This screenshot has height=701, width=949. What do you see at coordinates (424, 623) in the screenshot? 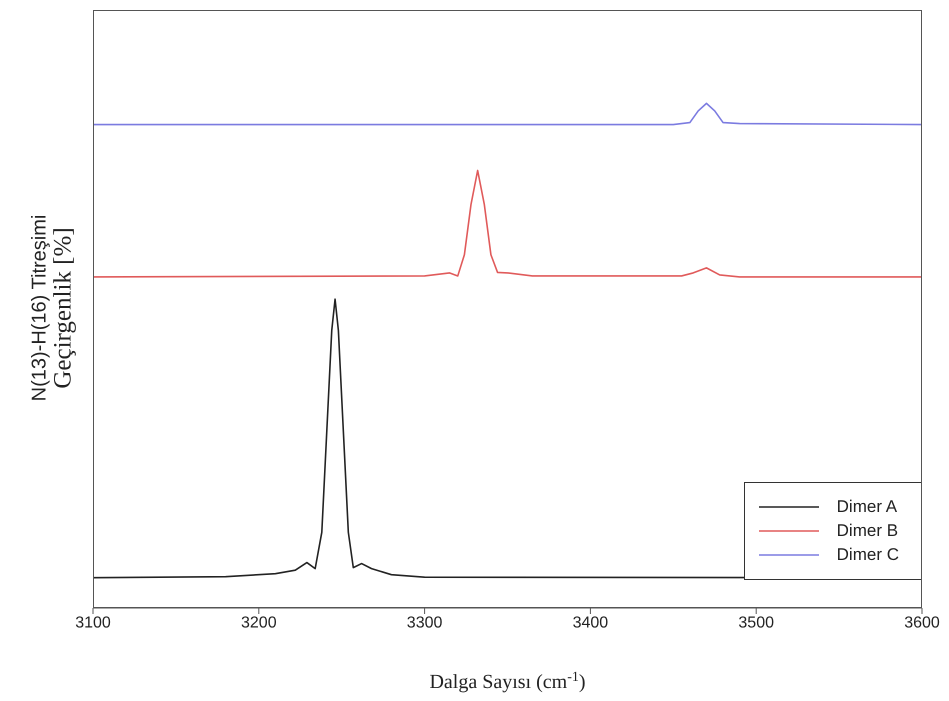
I see `x-tick-label: 3300` at bounding box center [424, 623].